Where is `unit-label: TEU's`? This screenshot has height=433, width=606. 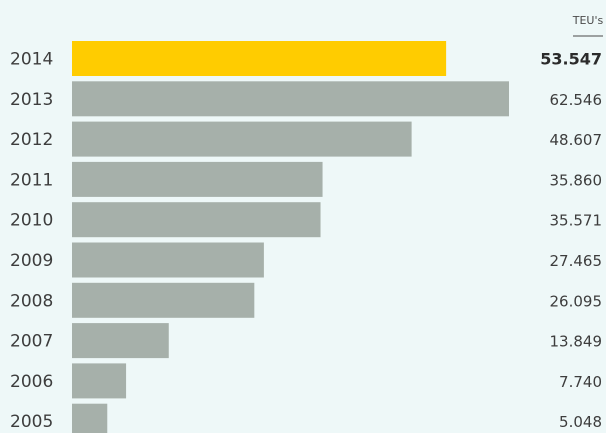
unit-label: TEU's is located at coordinates (588, 20).